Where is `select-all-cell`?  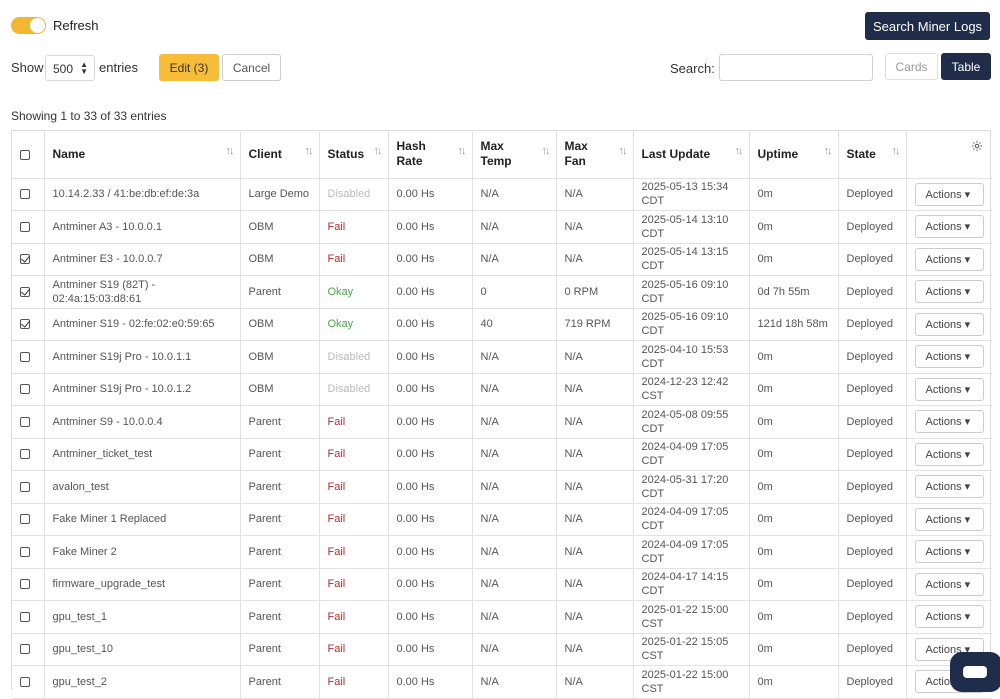 select-all-cell is located at coordinates (28, 155).